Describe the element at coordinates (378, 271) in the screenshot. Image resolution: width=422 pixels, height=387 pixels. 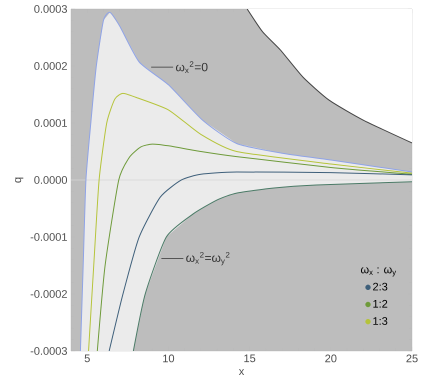
I see `legend-title: ω$_{x}$ : ω$_{y}$` at that location.